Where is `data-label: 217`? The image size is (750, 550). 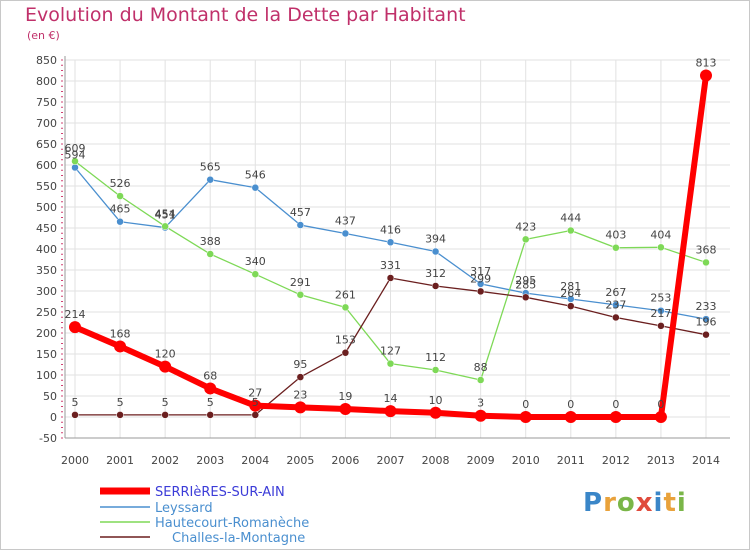 data-label: 217 is located at coordinates (660, 313).